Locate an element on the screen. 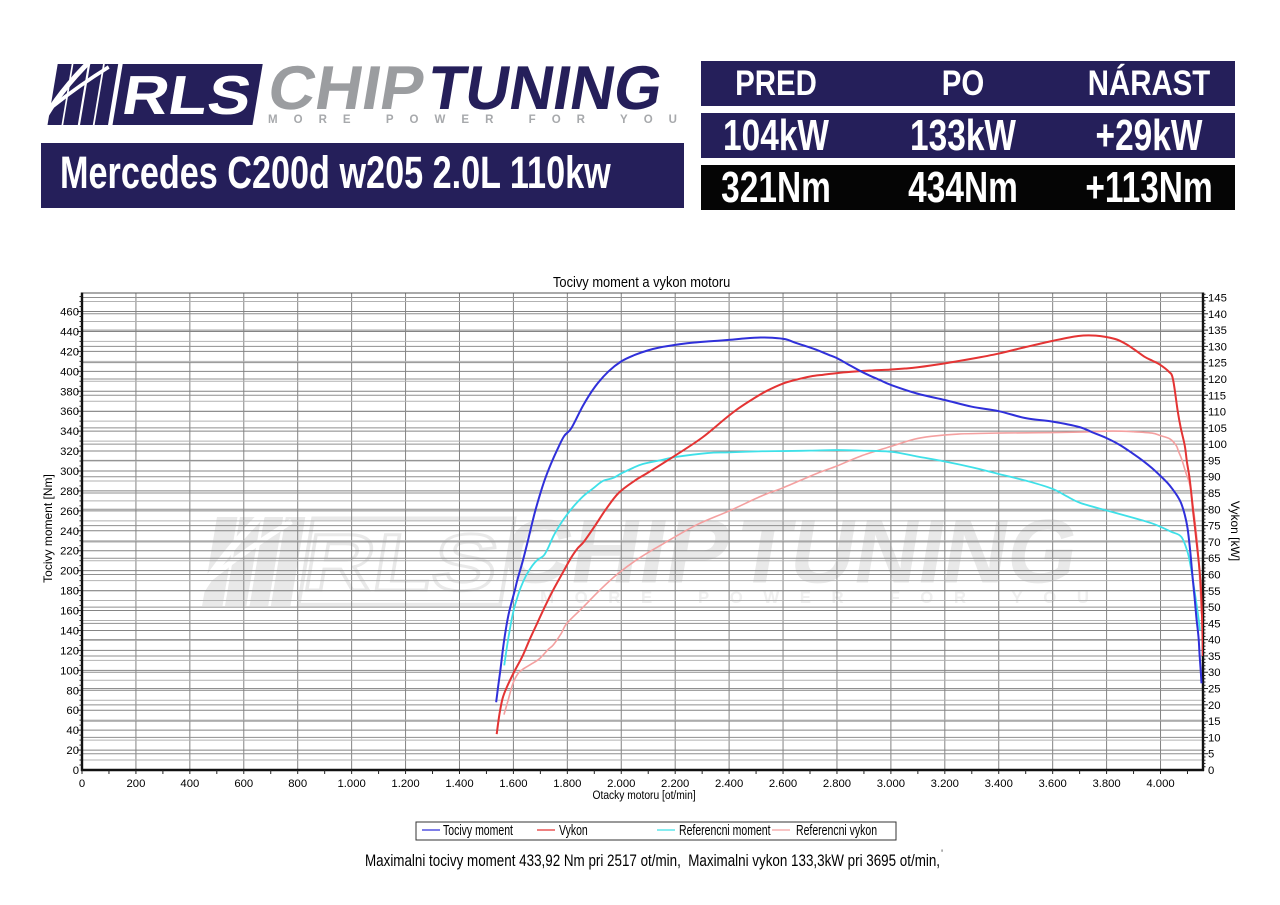 This screenshot has width=1280, height=905. svg-text: 110 is located at coordinates (1217, 413).